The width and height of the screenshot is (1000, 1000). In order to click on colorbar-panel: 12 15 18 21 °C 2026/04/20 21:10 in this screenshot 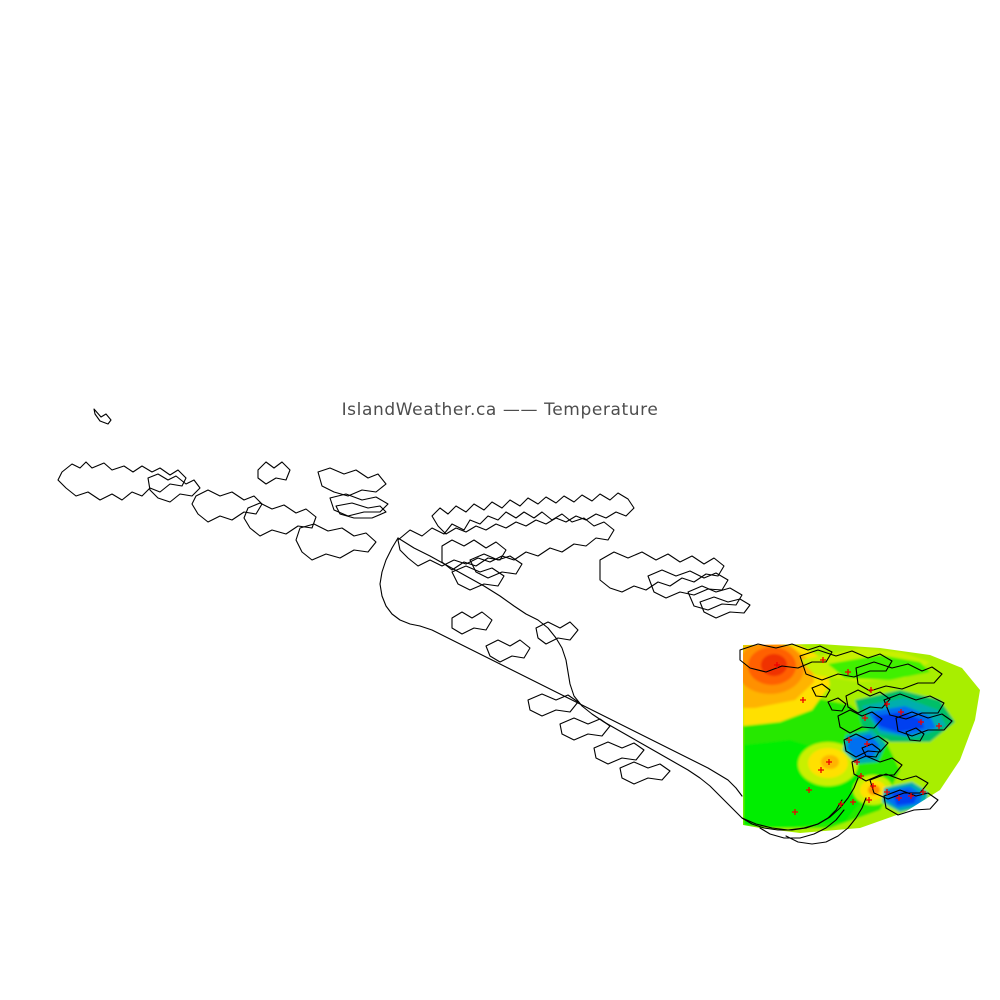, I will do `click(500, 940)`.